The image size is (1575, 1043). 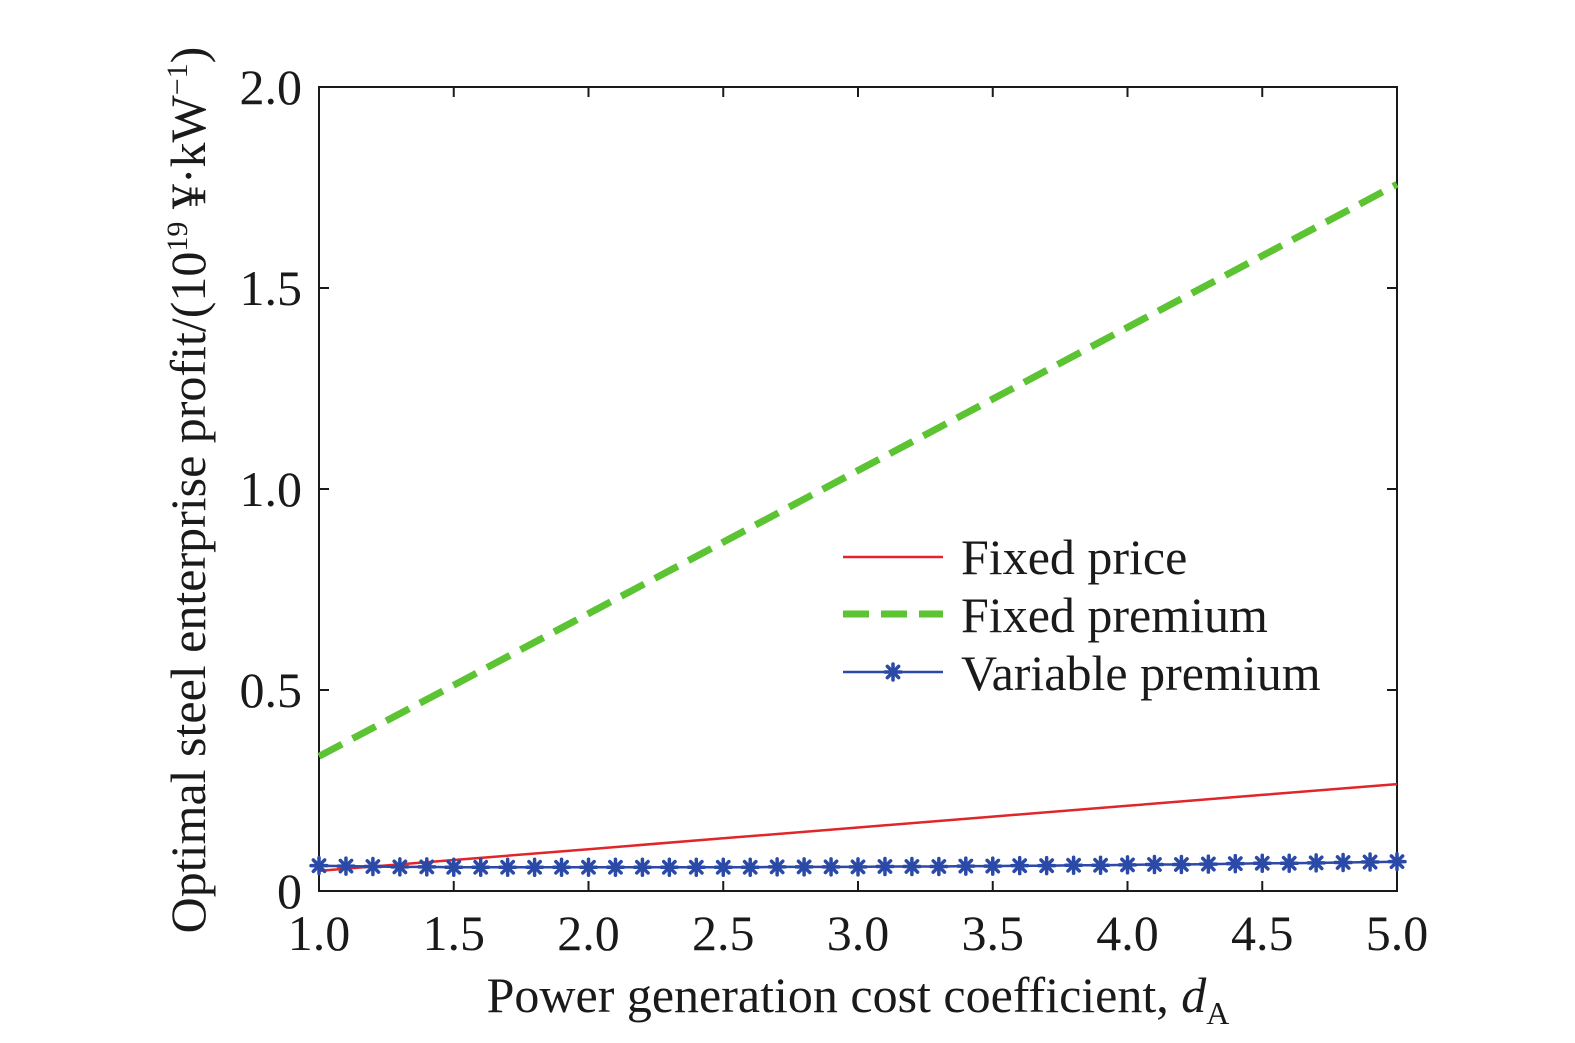 What do you see at coordinates (858, 827) in the screenshot?
I see `series-line-fixed-price` at bounding box center [858, 827].